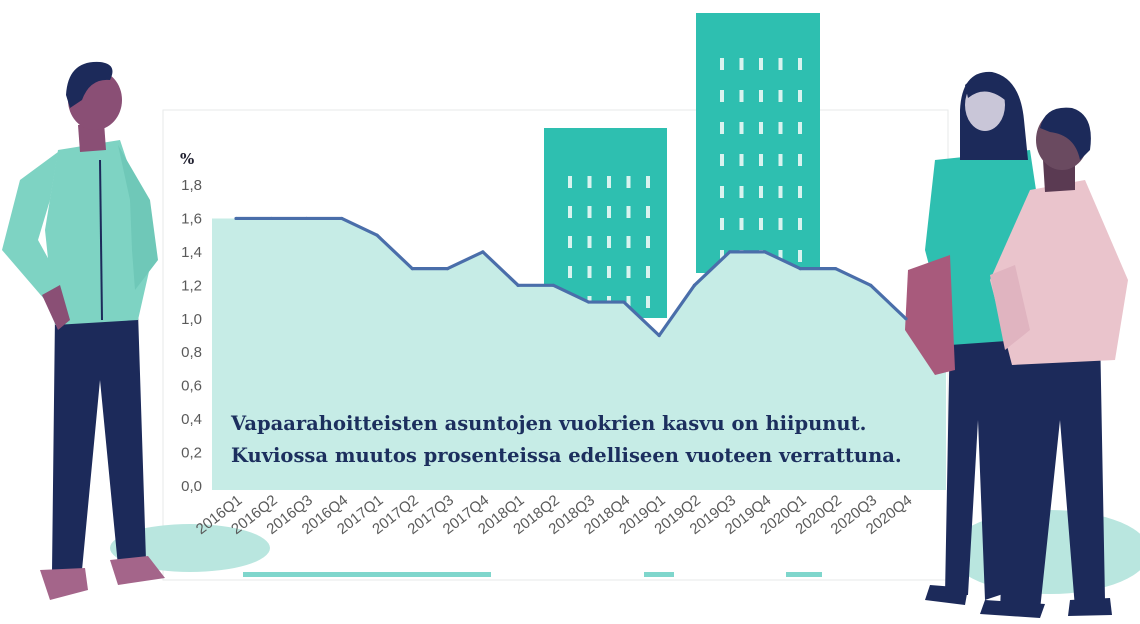 The image size is (1140, 624). Describe the element at coordinates (412, 269) in the screenshot. I see `data-point-2017Q2` at that location.